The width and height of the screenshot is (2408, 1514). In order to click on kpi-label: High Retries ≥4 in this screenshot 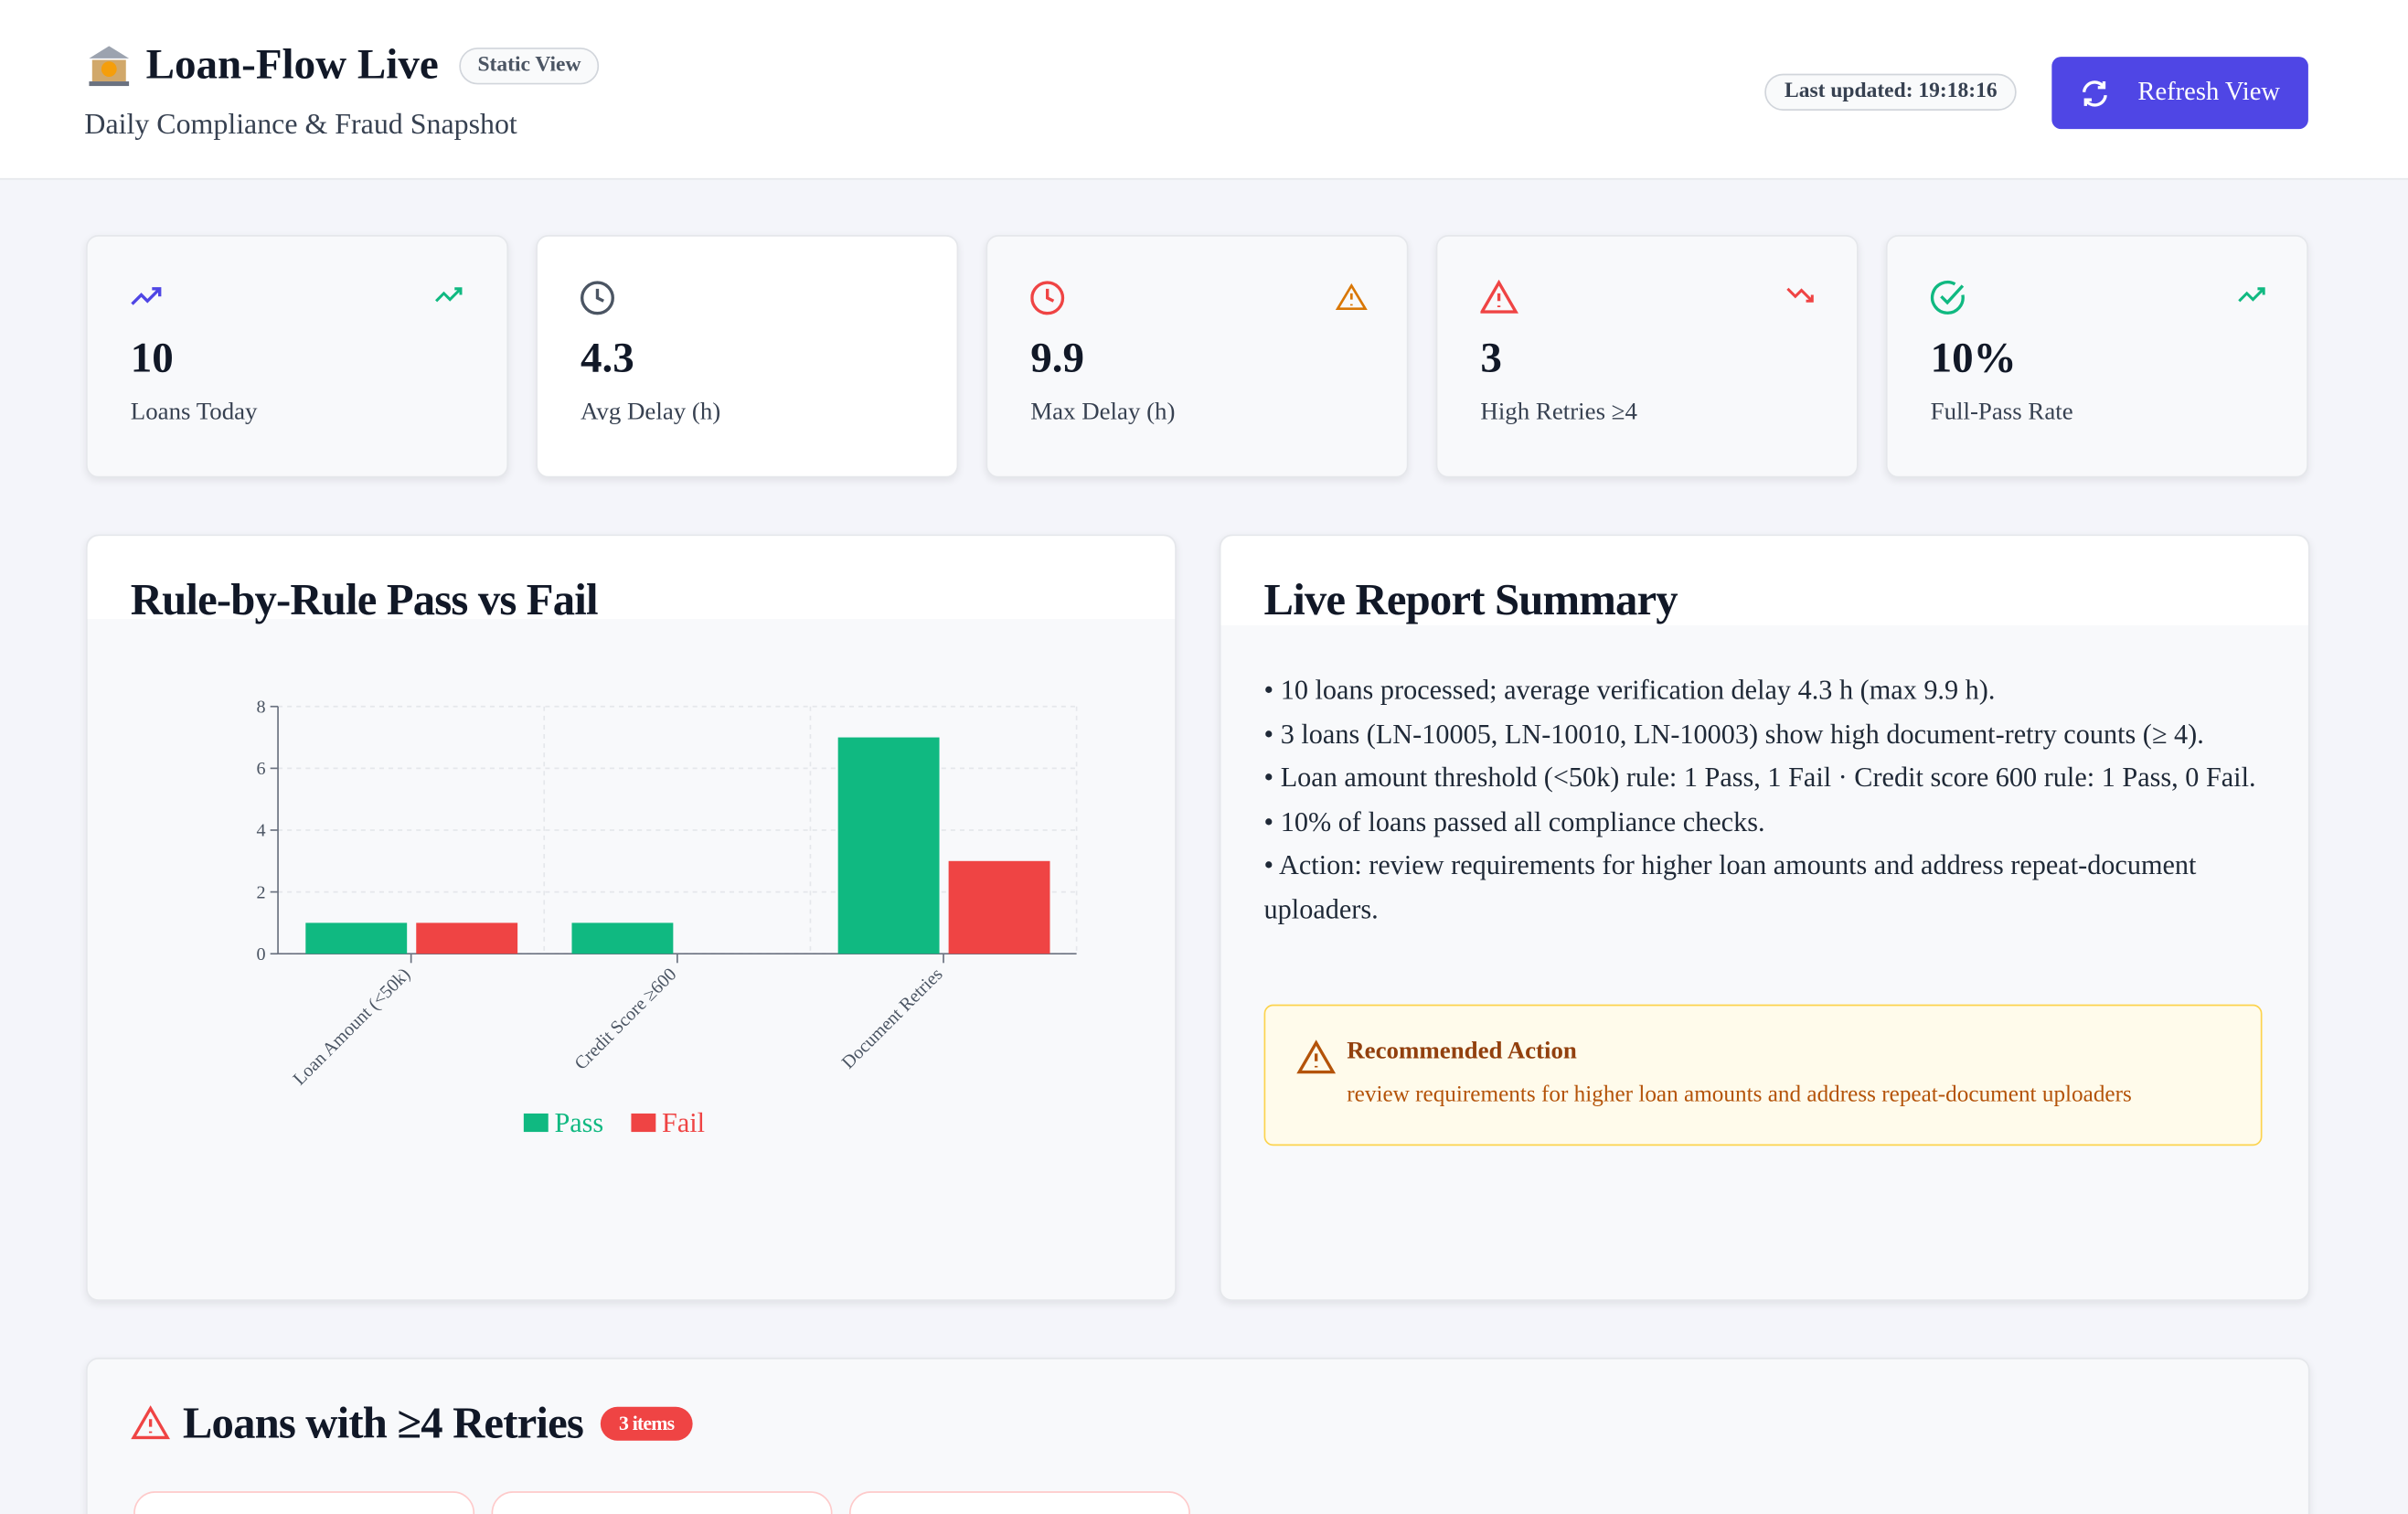, I will do `click(1558, 412)`.